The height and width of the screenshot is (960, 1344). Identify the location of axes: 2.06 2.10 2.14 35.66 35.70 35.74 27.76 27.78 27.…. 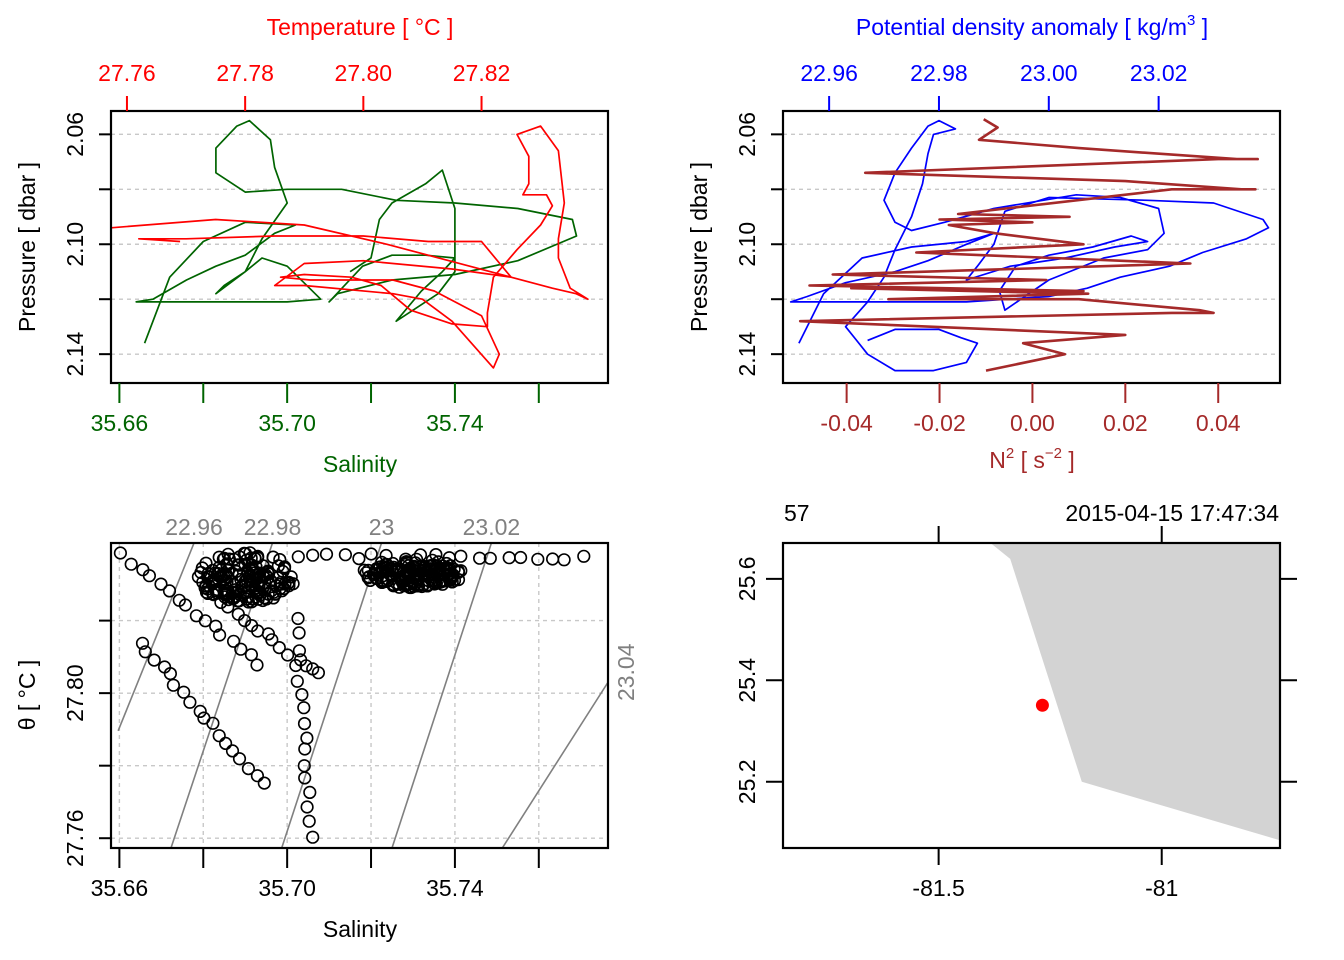
(301, 248).